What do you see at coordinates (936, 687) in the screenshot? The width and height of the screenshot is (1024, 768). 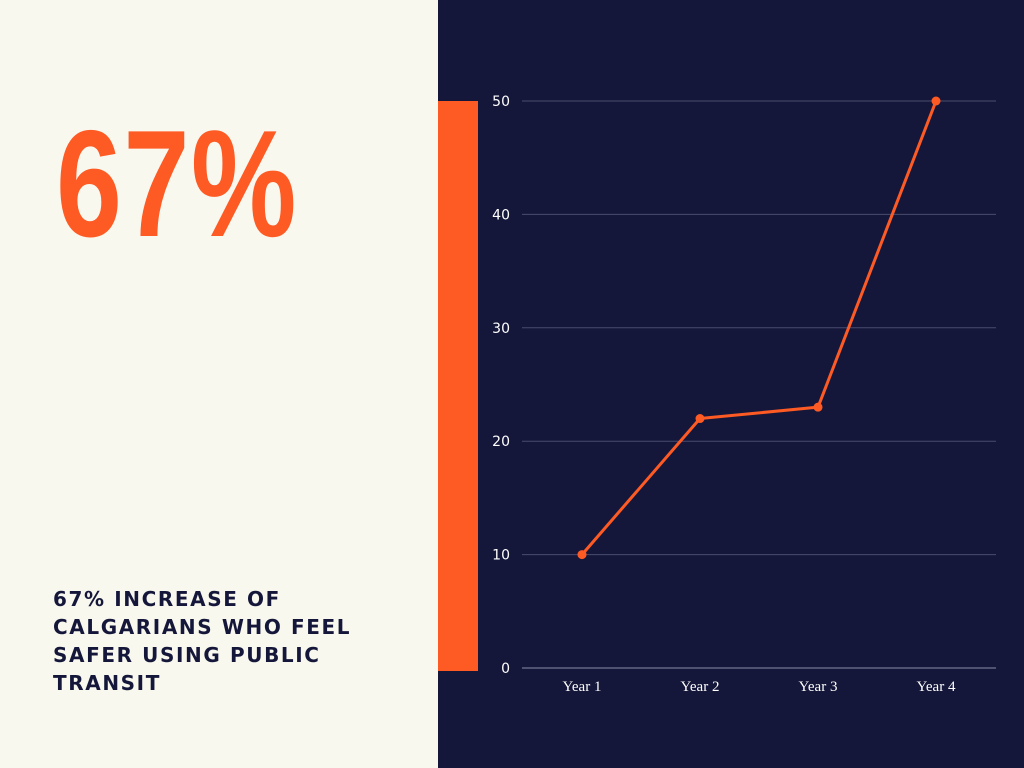 I see `x-tick-label: Year 4` at bounding box center [936, 687].